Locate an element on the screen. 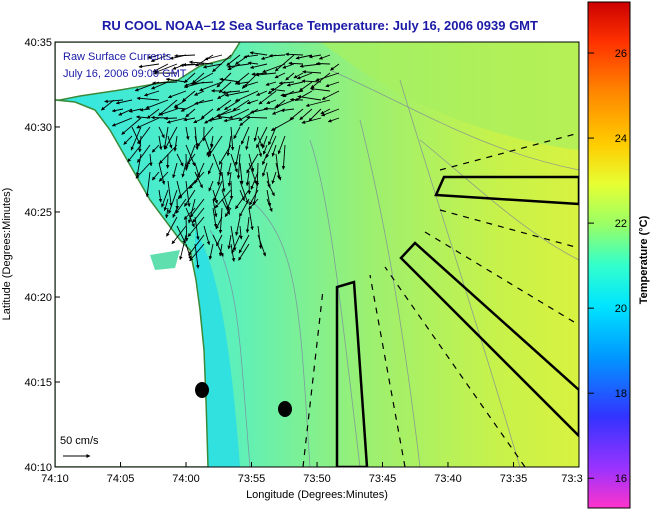 This screenshot has width=651, height=511. colorbar-tick-label: 20 is located at coordinates (621, 309).